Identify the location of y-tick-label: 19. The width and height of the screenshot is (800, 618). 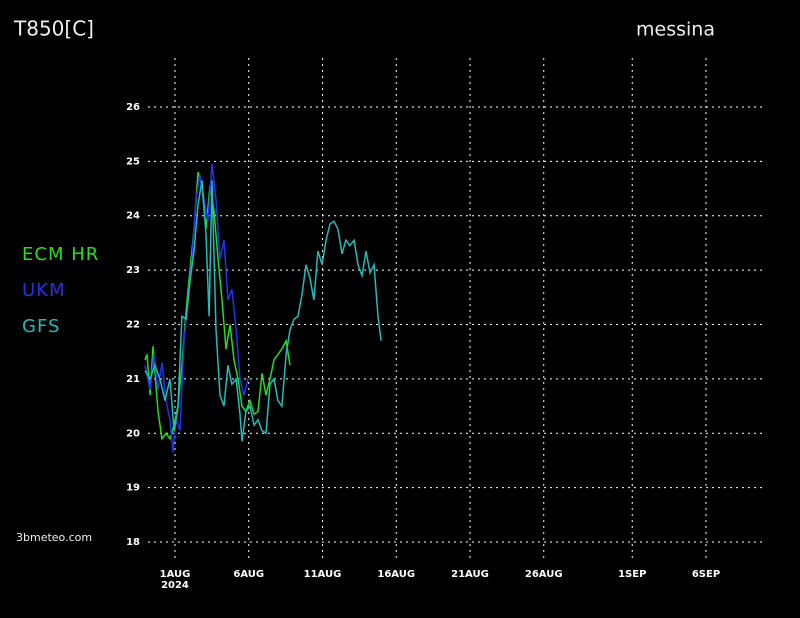
(133, 488).